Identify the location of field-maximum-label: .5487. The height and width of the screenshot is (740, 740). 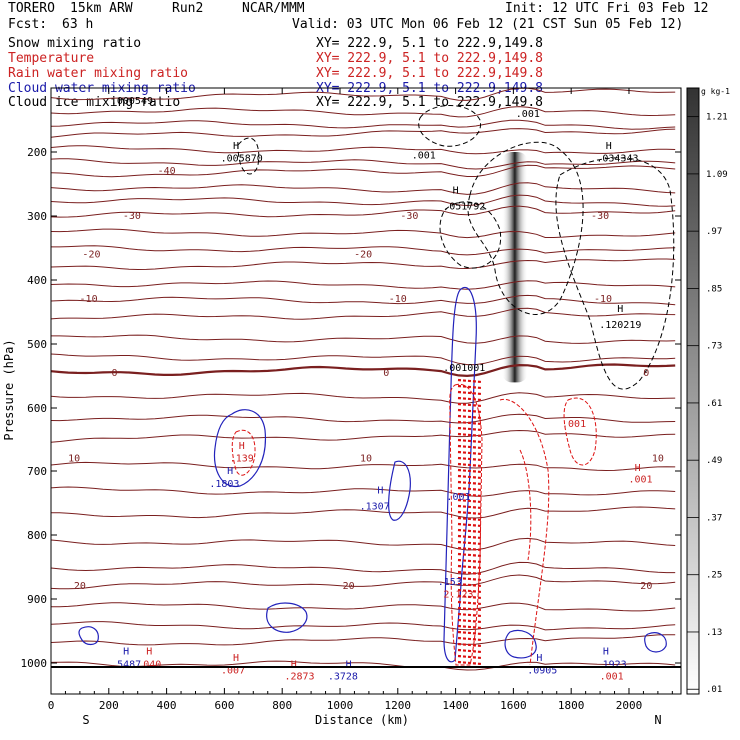
(126, 664).